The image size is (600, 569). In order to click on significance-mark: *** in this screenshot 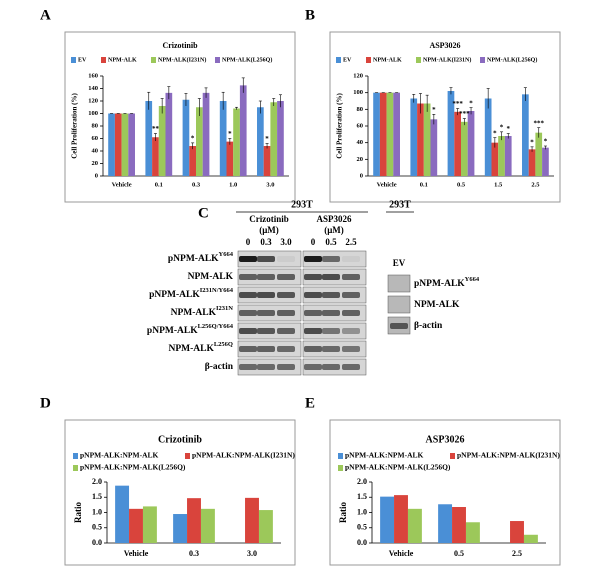, I will do `click(464, 114)`.